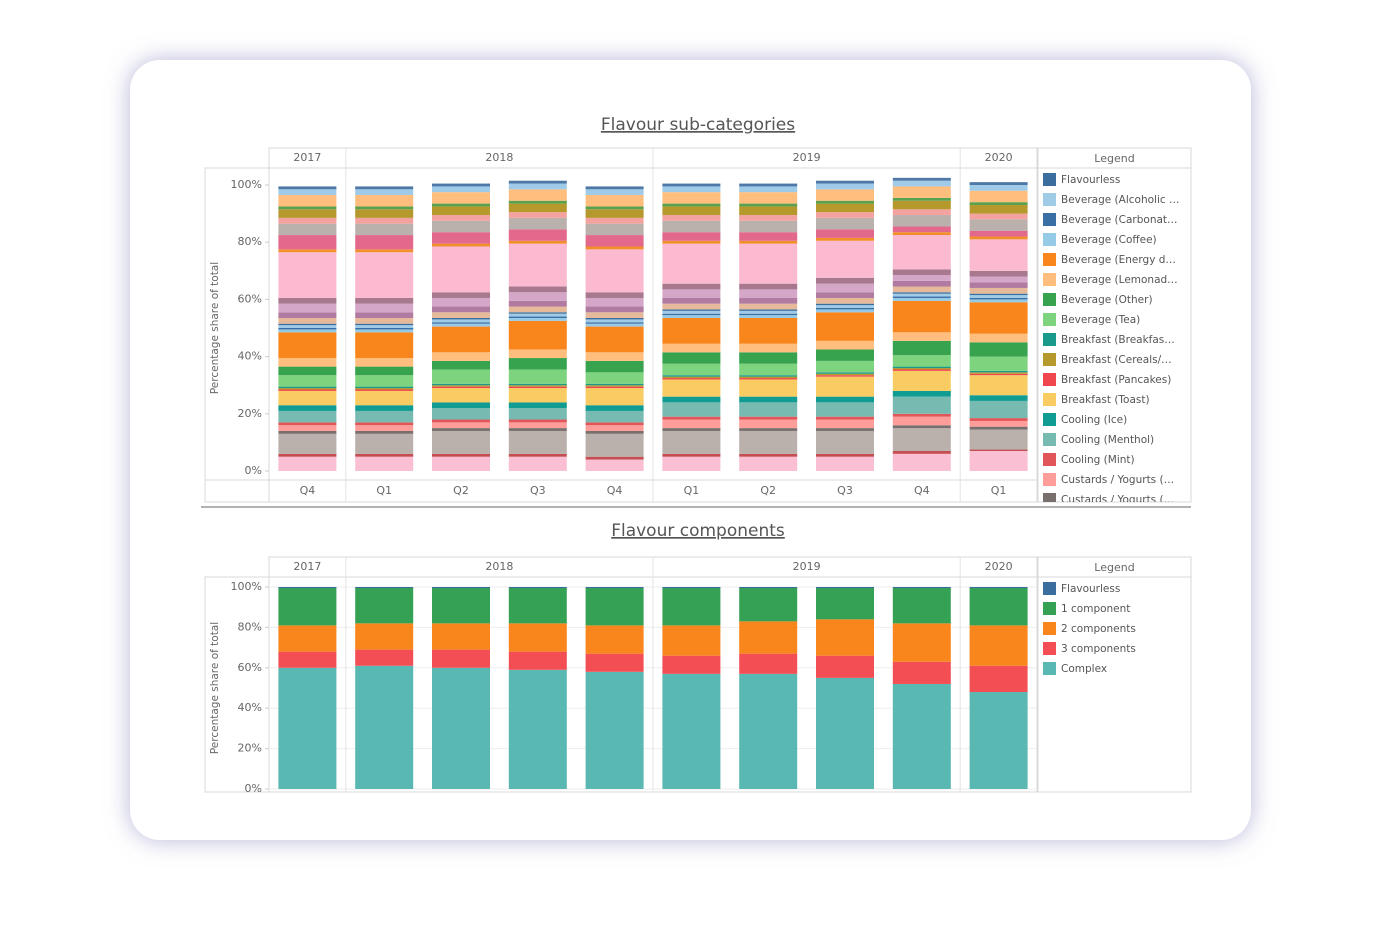  Describe the element at coordinates (1090, 180) in the screenshot. I see `legend-label: Flavourless` at that location.